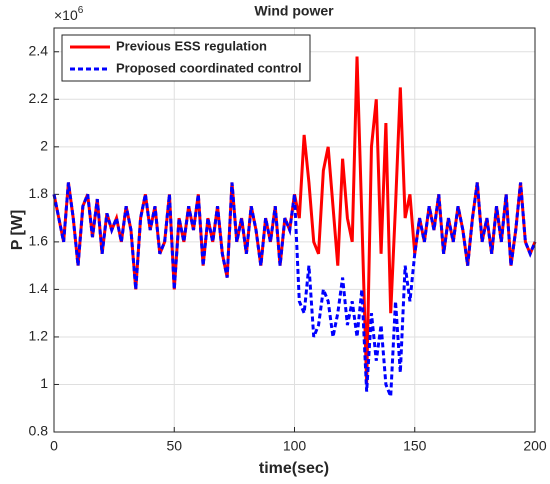 This screenshot has width=550, height=484. Describe the element at coordinates (54, 446) in the screenshot. I see `x-tick-label: 0` at that location.